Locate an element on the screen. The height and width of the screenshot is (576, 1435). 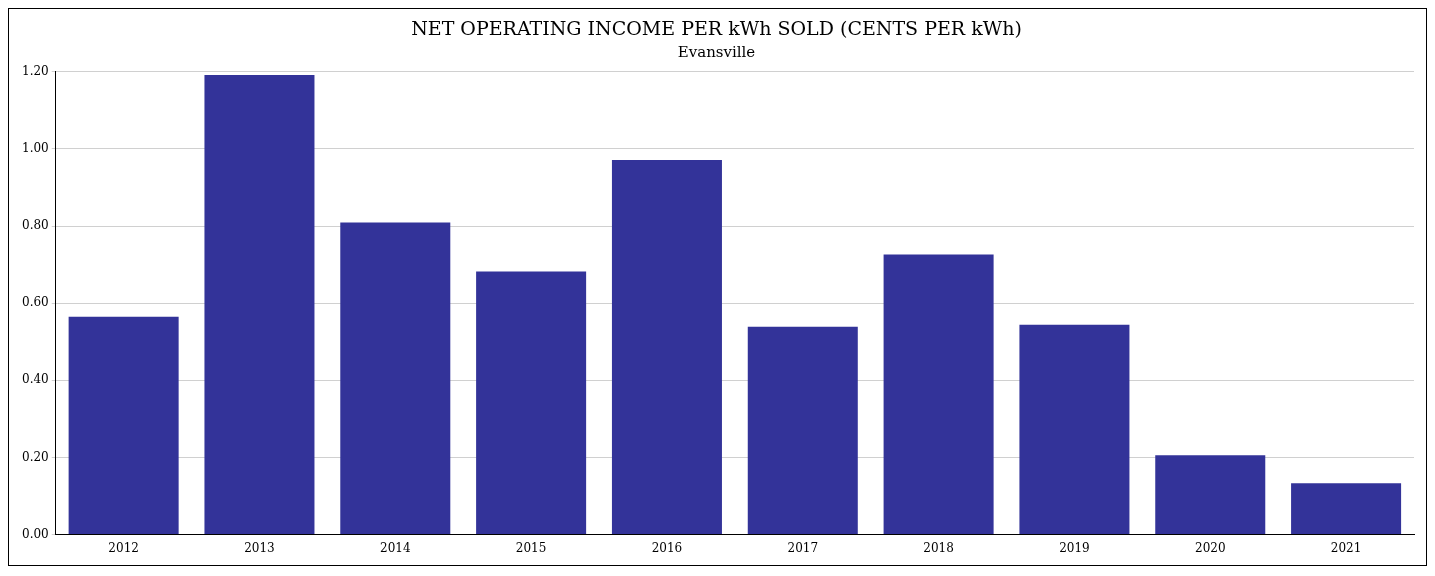
x-tick-label: 2019 is located at coordinates (1074, 547).